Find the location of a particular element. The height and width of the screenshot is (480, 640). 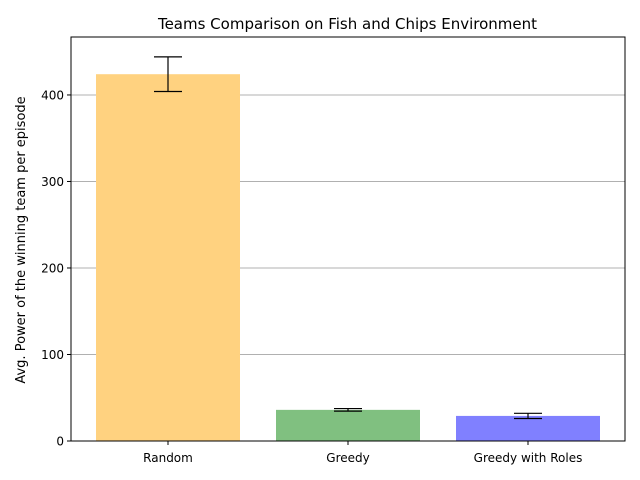

y-tick-label: 300 is located at coordinates (52, 182).